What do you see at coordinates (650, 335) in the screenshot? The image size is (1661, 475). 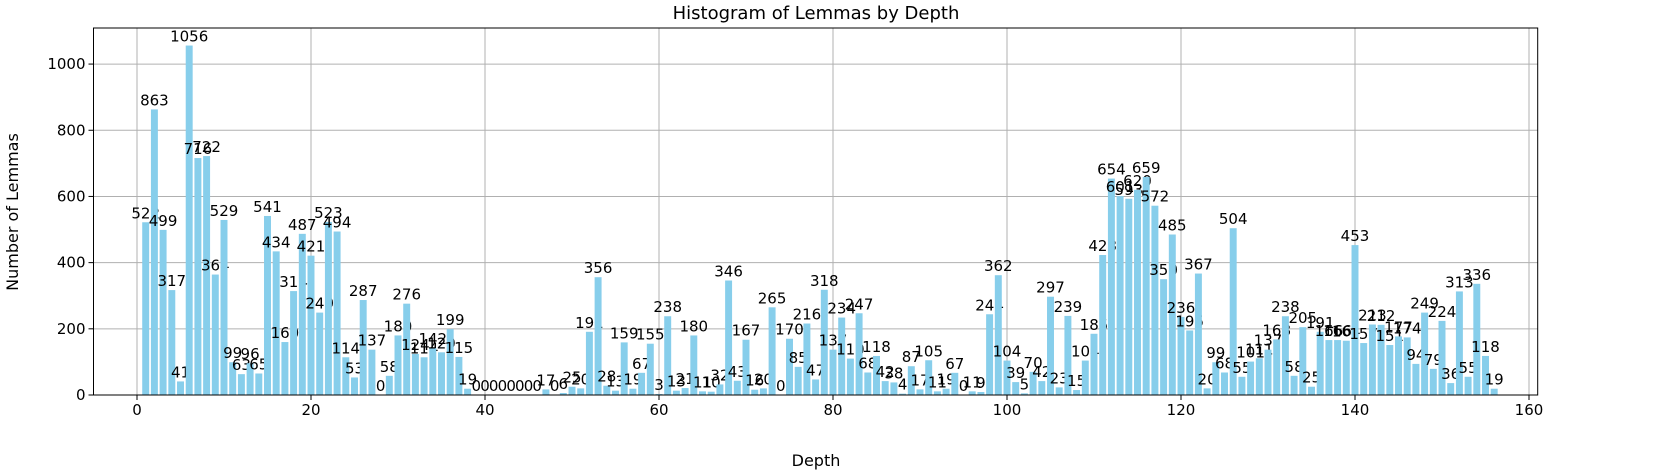 I see `value-label: 155` at bounding box center [650, 335].